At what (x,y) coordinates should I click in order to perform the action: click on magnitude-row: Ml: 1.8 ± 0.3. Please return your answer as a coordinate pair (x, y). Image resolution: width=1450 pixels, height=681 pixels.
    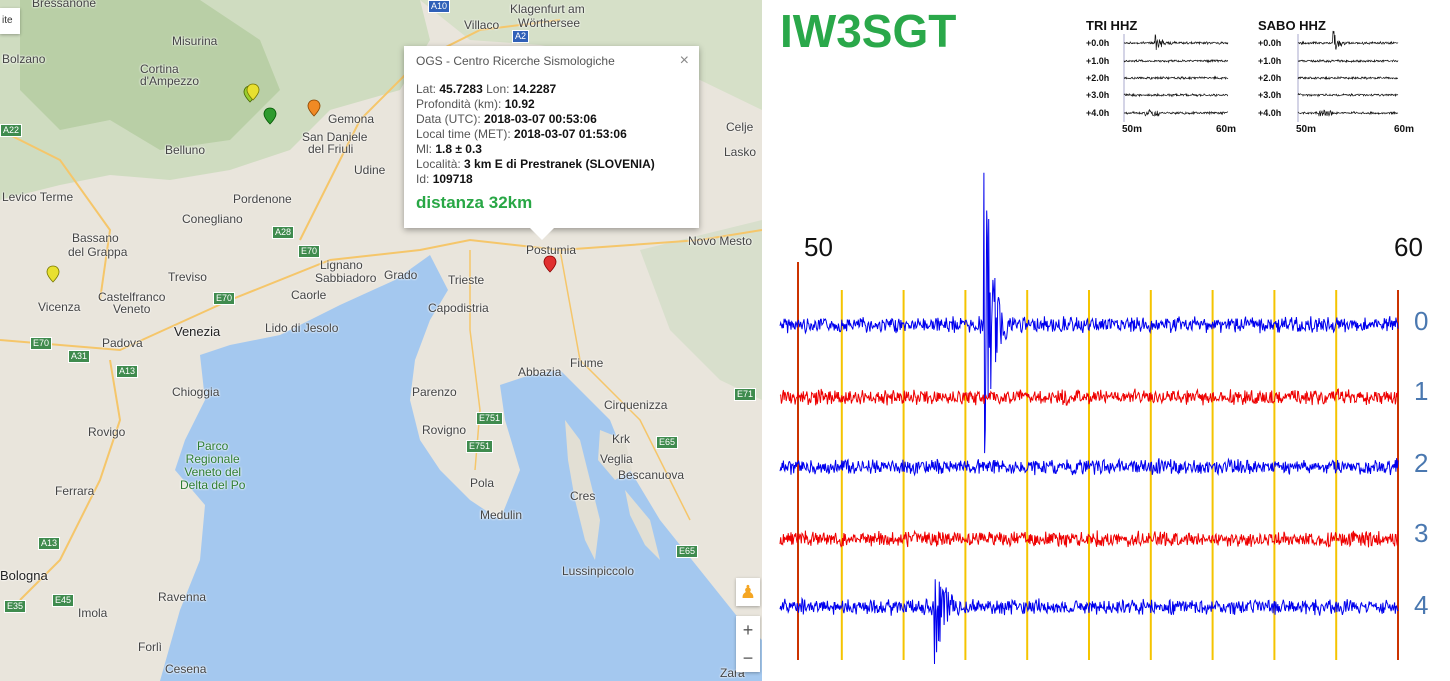
    Looking at the image, I should click on (551, 149).